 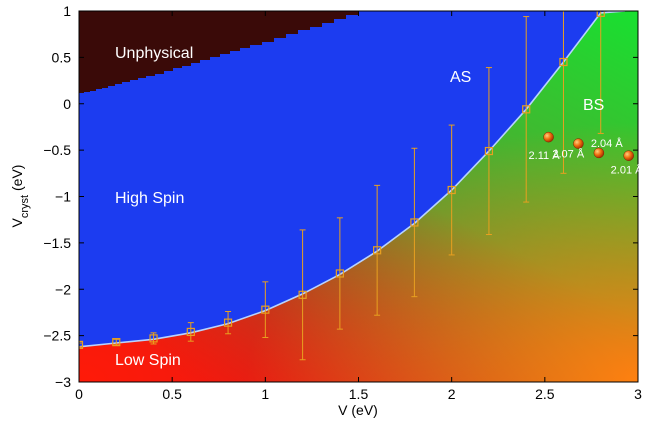 I want to click on bond-length-label: 2.04 Å, so click(x=607, y=143).